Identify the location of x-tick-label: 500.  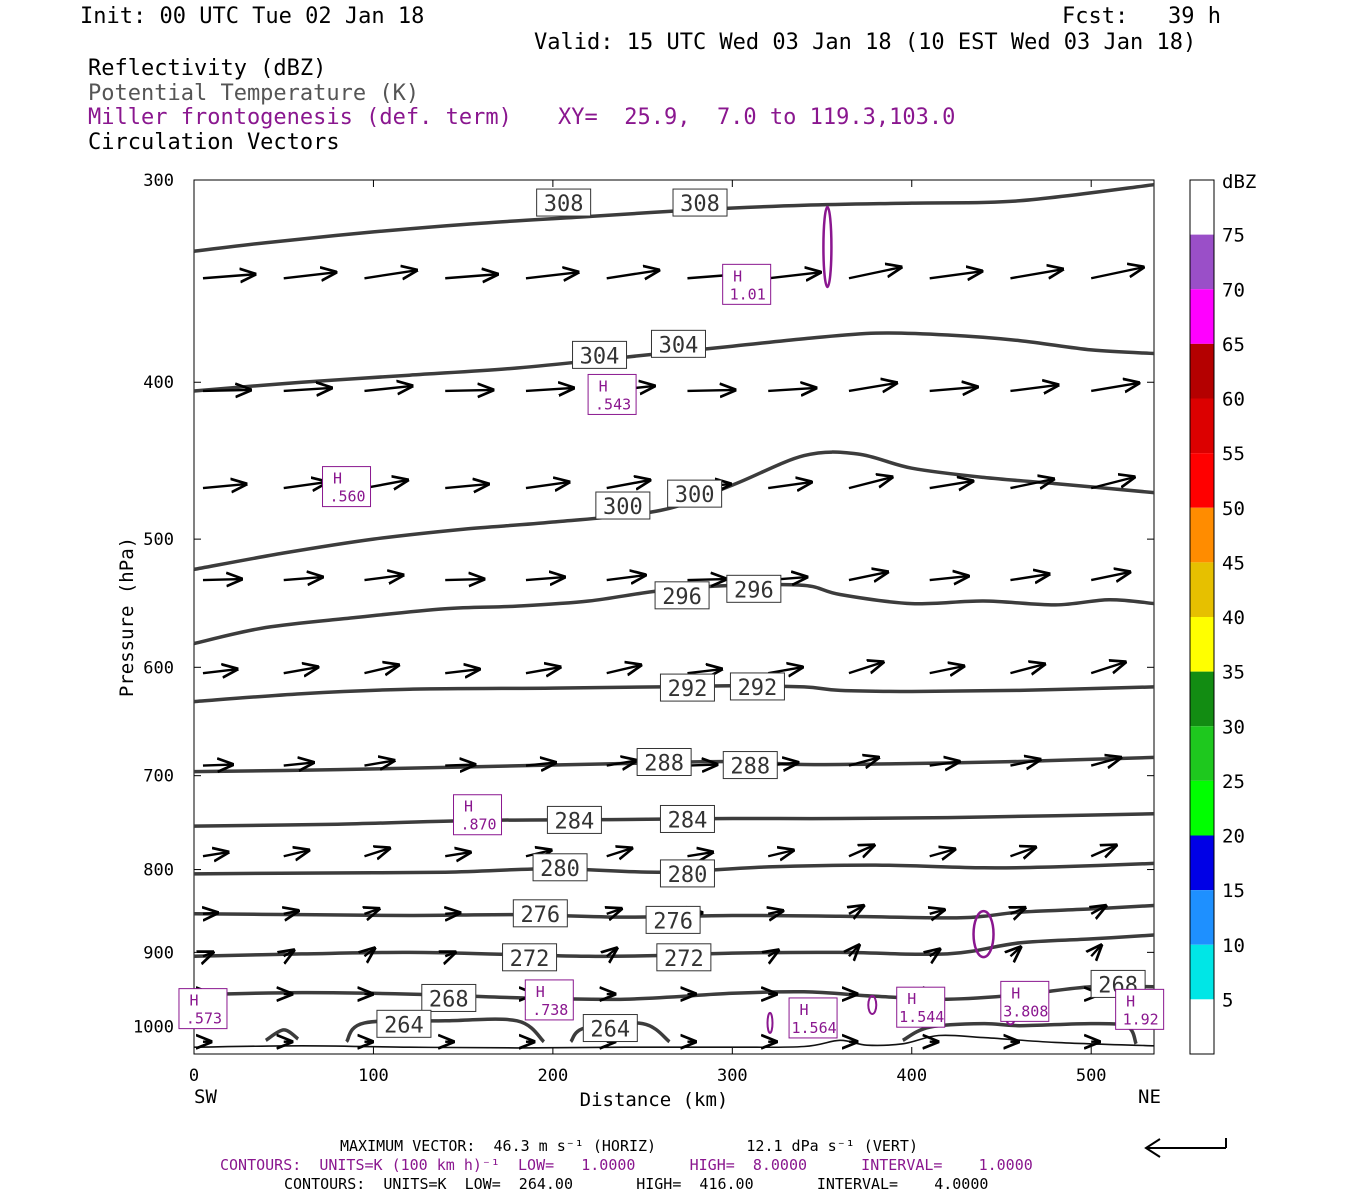
(1091, 1076).